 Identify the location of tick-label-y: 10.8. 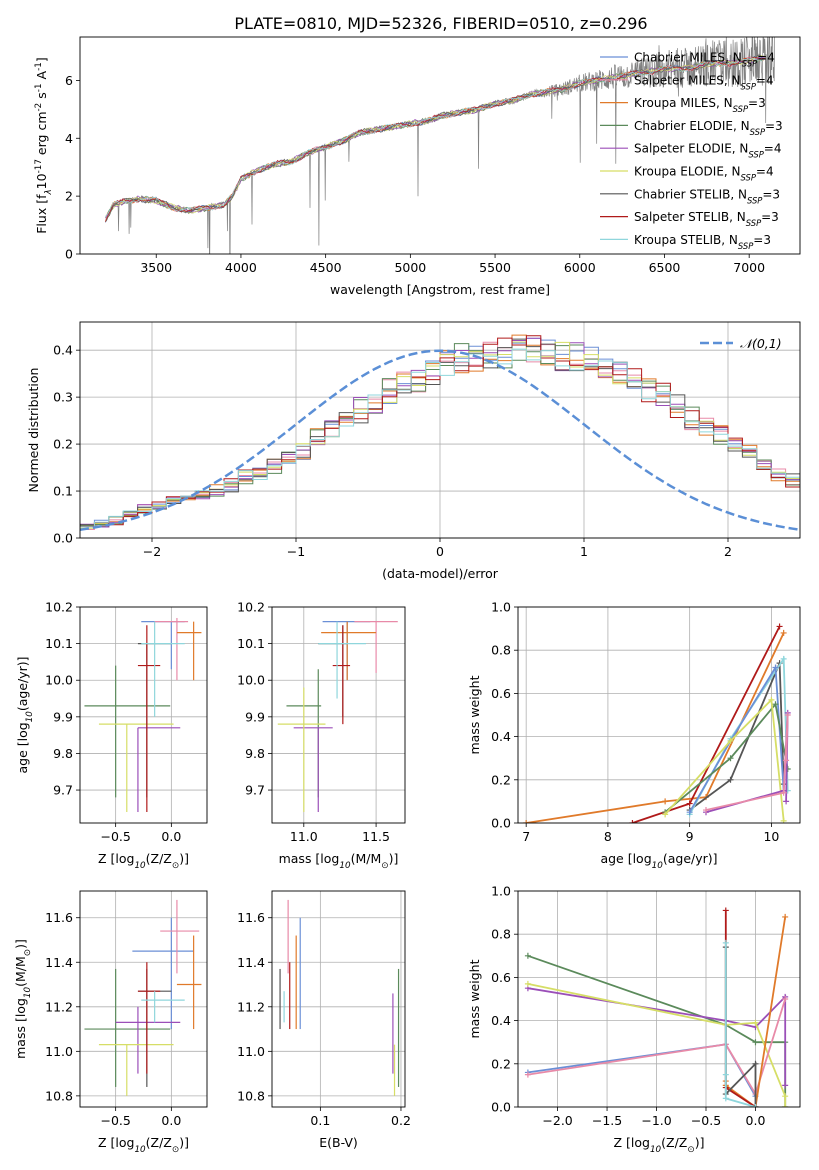
(251, 1095).